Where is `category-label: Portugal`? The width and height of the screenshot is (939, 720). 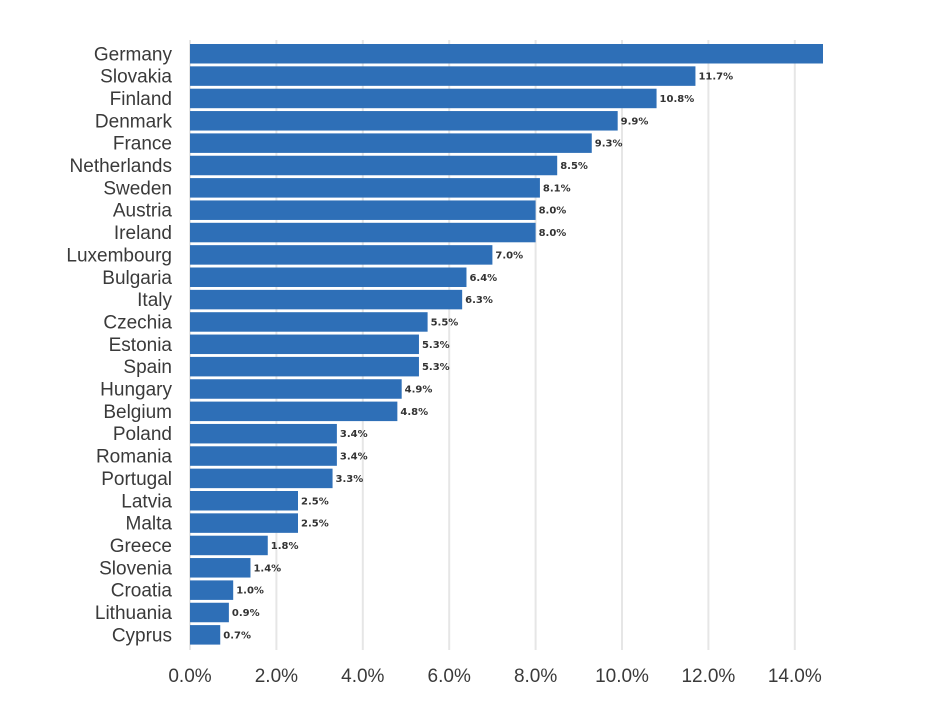
category-label: Portugal is located at coordinates (136, 479).